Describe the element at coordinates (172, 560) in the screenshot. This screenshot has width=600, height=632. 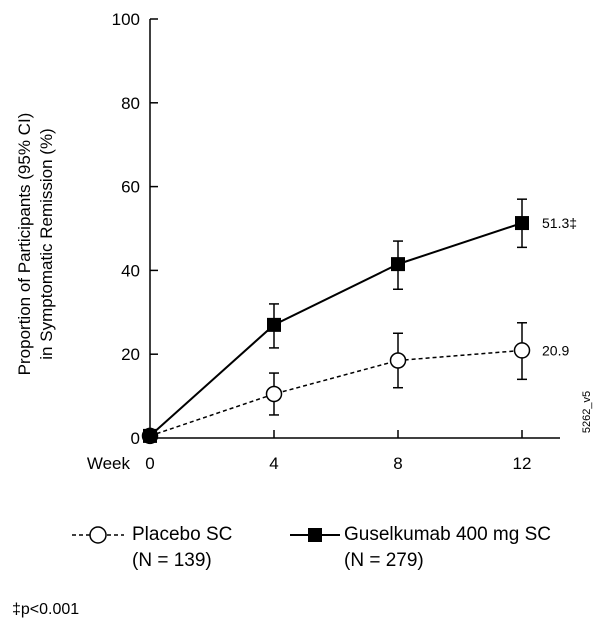
I see `legend-n-placebo: (N = 139)` at that location.